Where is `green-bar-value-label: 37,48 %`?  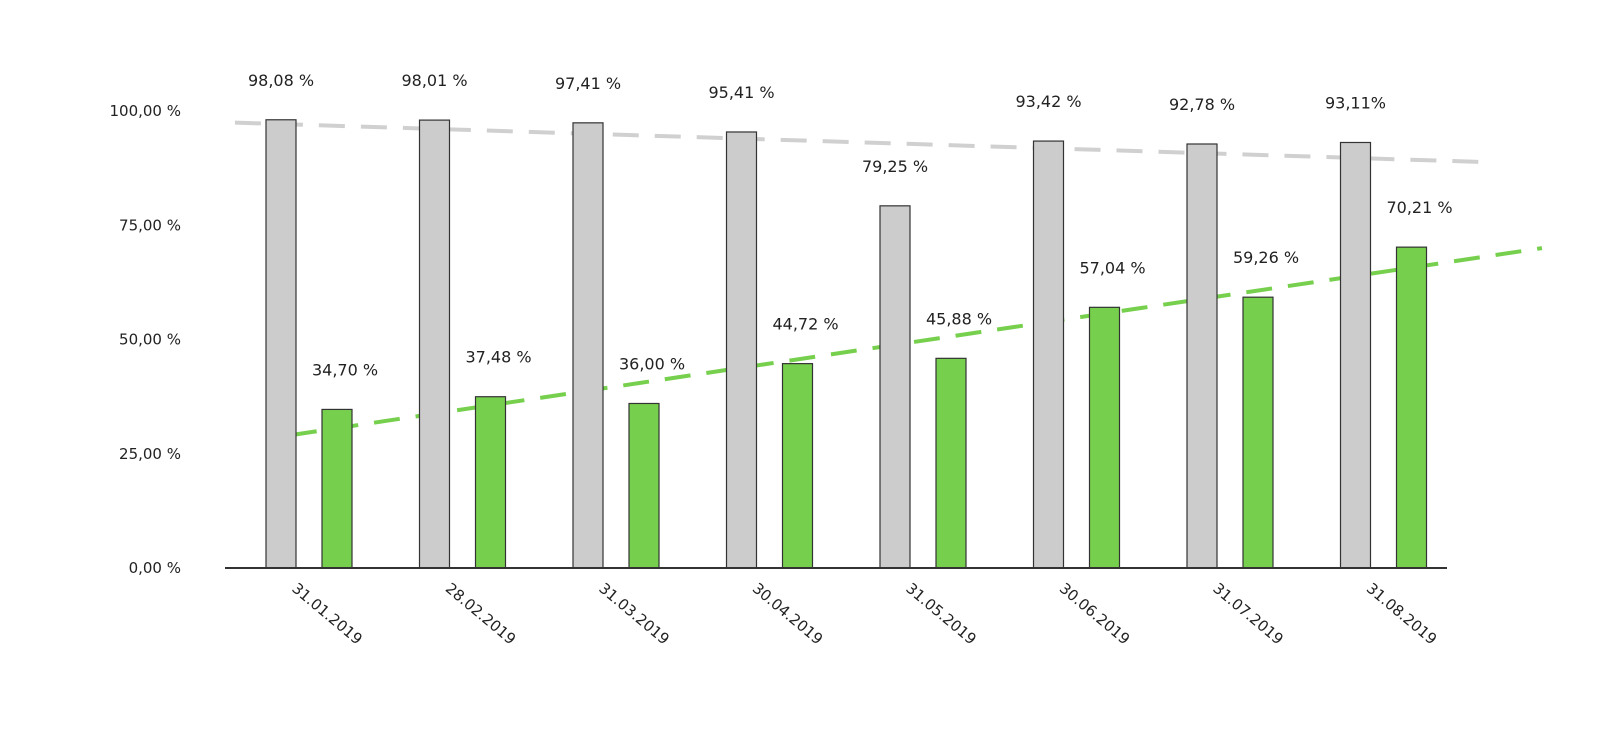
green-bar-value-label: 37,48 % is located at coordinates (498, 357).